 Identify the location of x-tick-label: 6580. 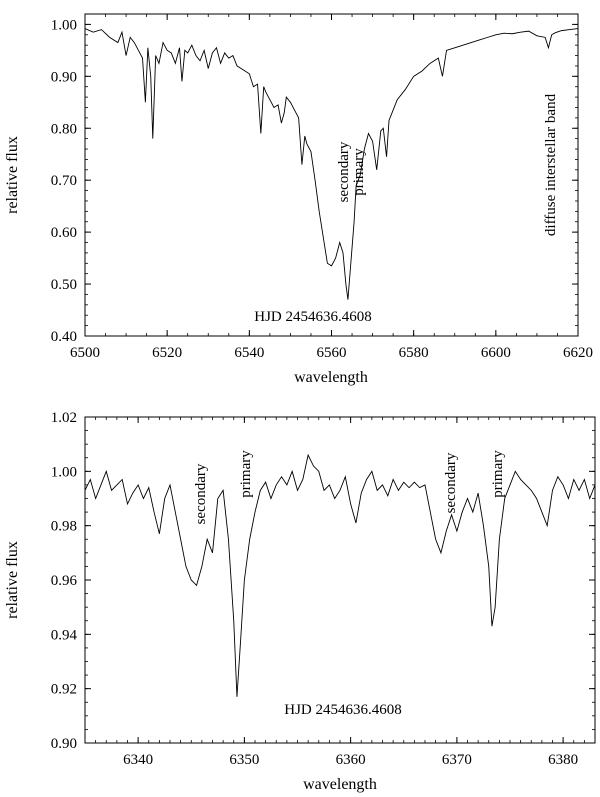
(414, 353).